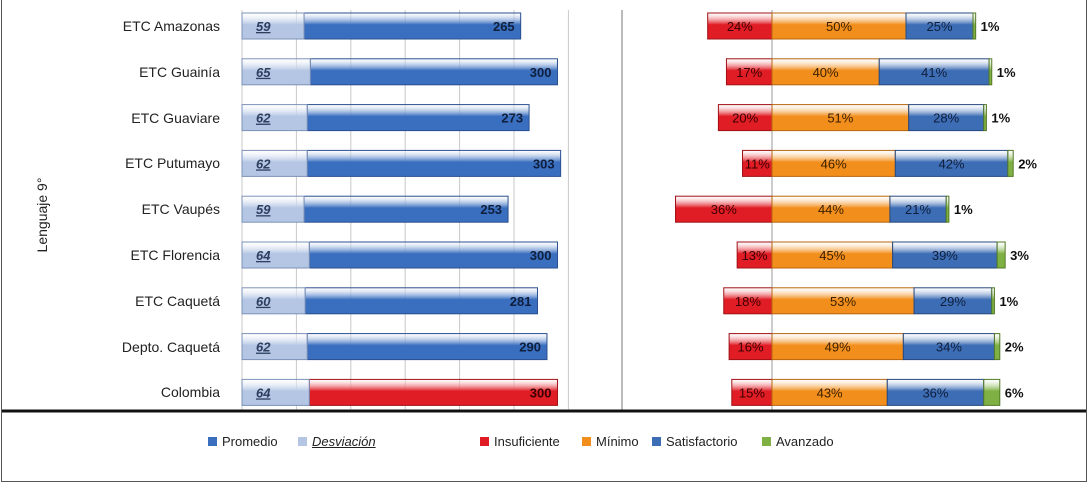  What do you see at coordinates (918, 209) in the screenshot?
I see `satisfactorio-data-label: 21%` at bounding box center [918, 209].